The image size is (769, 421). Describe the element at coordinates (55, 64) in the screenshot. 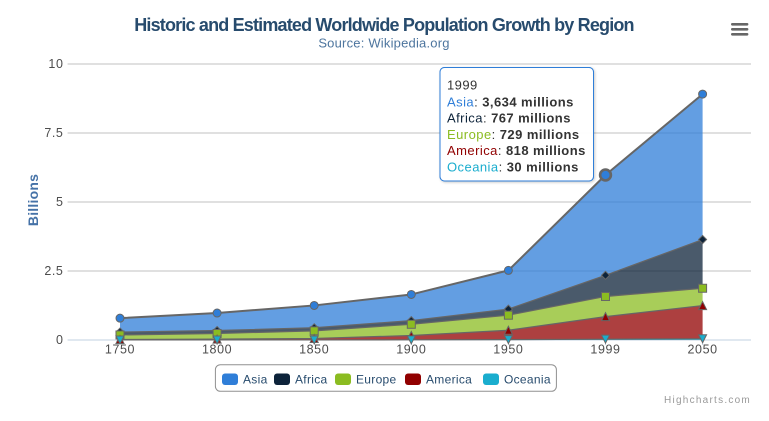

I see `svg-text: 10` at that location.